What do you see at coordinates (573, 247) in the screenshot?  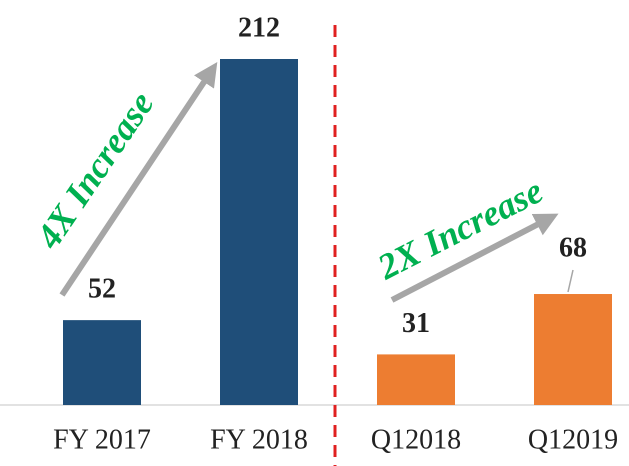 I see `value-label: 68` at bounding box center [573, 247].